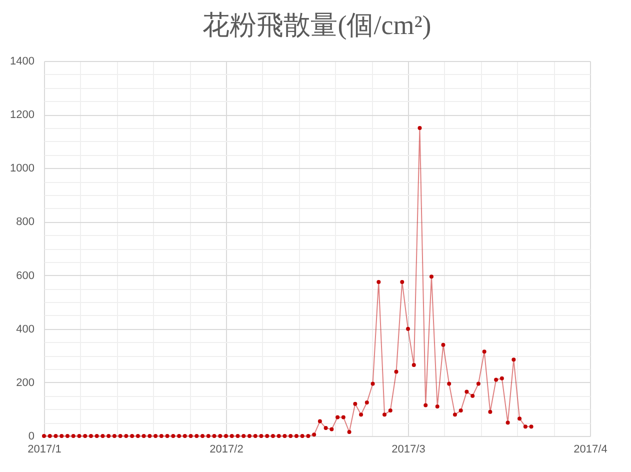 This screenshot has width=631, height=472. I want to click on y-tick-label: 0, so click(31, 436).